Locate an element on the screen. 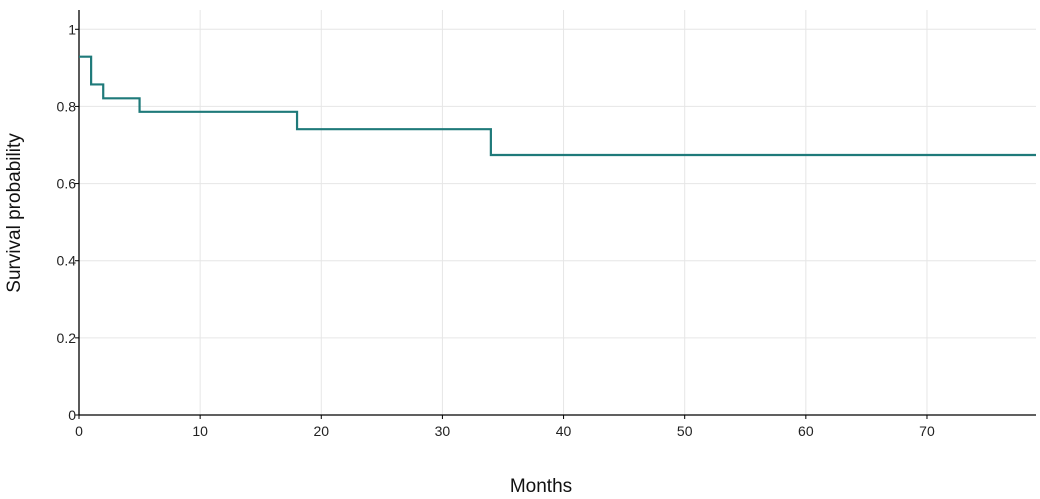 The image size is (1040, 499). y-tick-labels: 0 0.2 0.4 0.6 0.8 1 is located at coordinates (67, 222).